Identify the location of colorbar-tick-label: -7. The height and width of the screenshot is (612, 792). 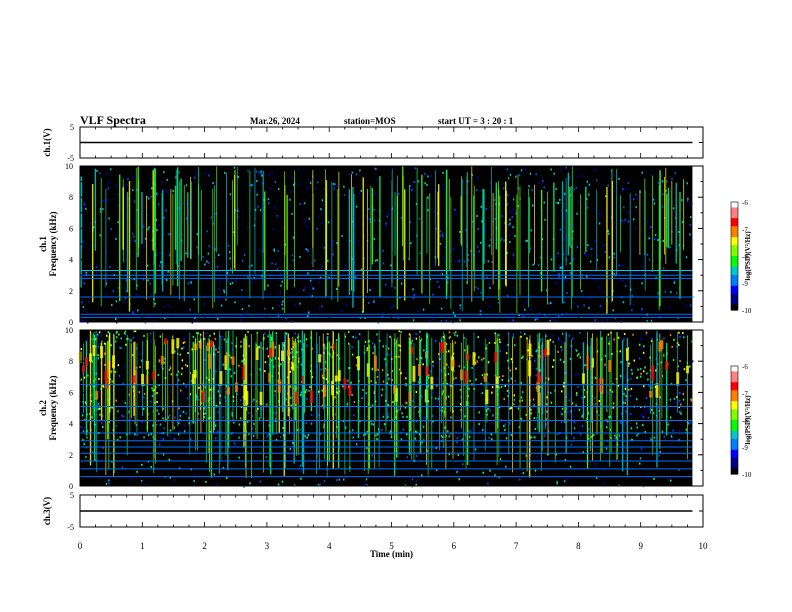
(745, 230).